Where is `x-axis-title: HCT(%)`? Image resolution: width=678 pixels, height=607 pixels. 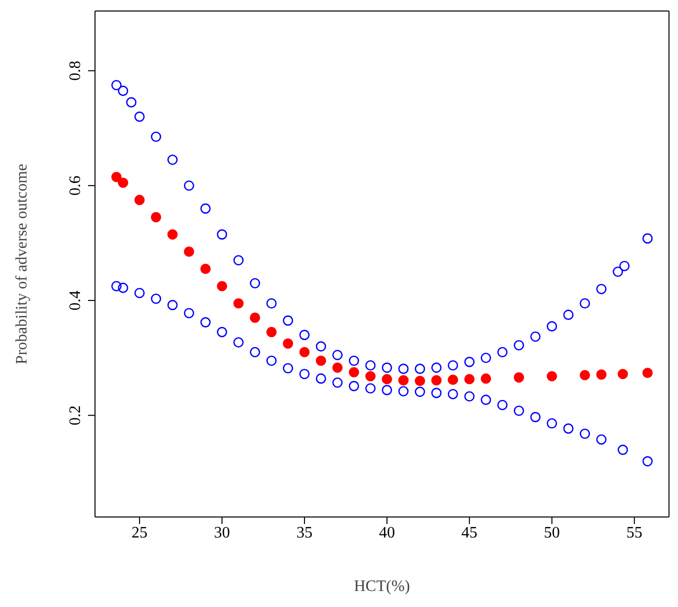 x-axis-title: HCT(%) is located at coordinates (382, 586).